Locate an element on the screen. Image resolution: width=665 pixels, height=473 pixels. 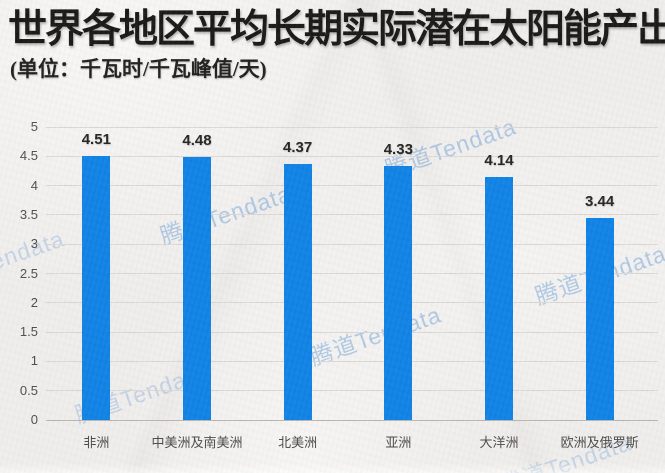
bar-value-label: 4.33 is located at coordinates (398, 150).